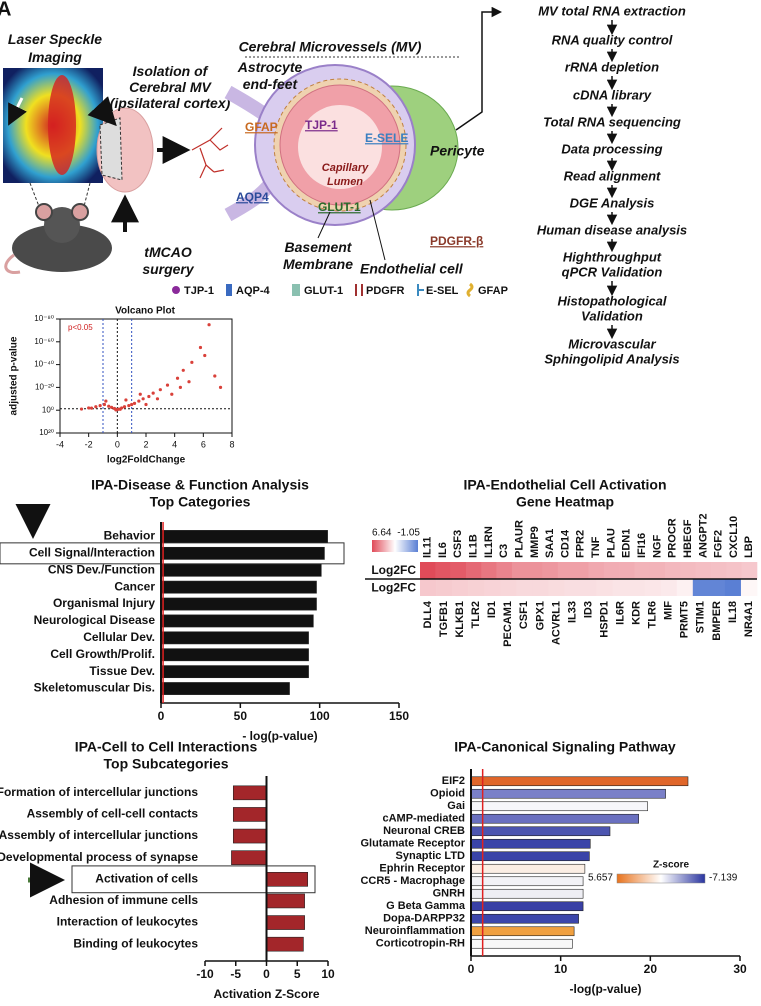 This screenshot has height=1006, width=761. I want to click on category-label: Ephrin Receptor, so click(422, 869).